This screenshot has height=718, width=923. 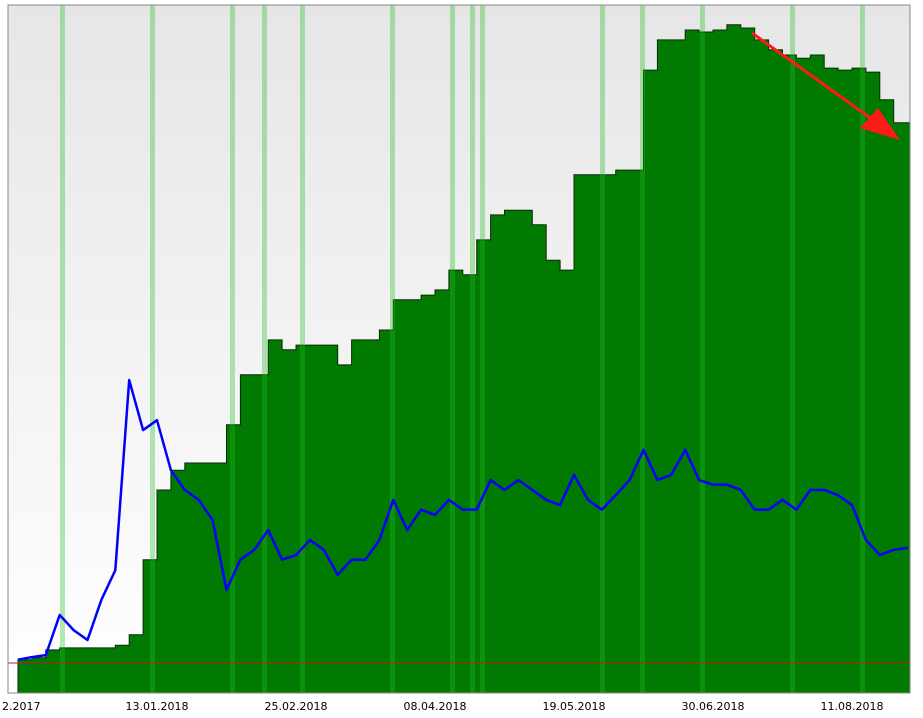 I want to click on x-tick-label: 19.05.2018, so click(x=574, y=706).